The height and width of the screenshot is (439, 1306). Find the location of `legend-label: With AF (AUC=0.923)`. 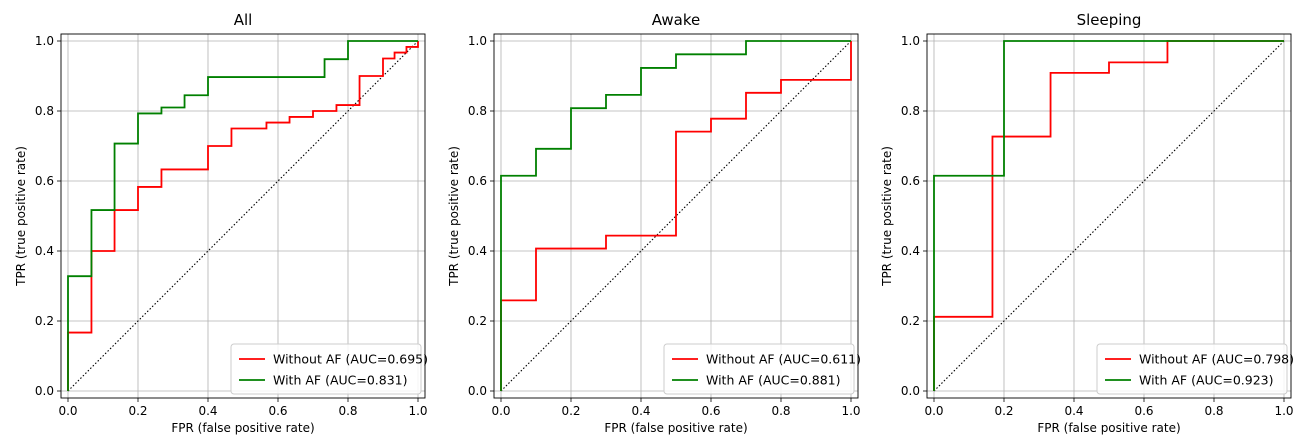

legend-label: With AF (AUC=0.923) is located at coordinates (1206, 380).